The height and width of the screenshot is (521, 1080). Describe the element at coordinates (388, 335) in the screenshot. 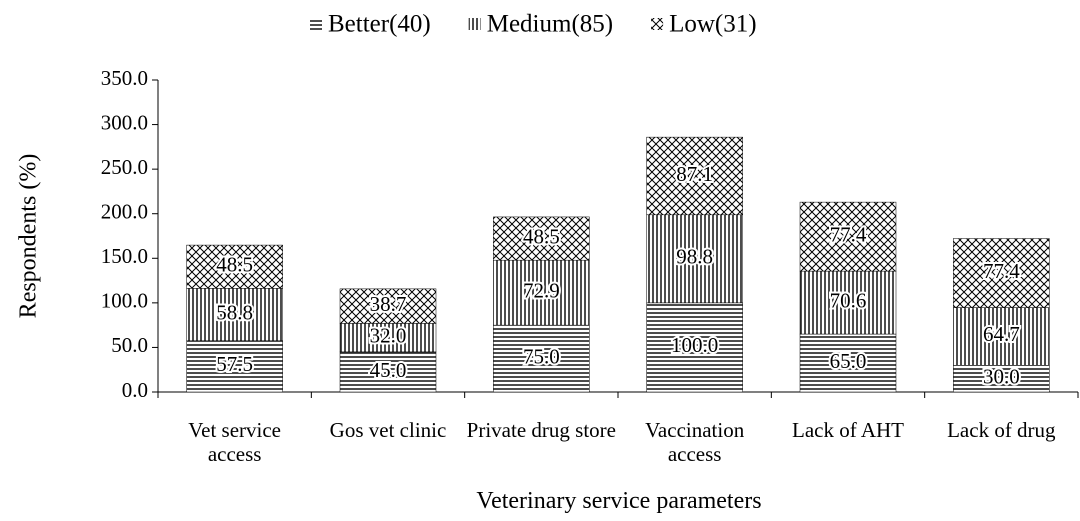

I see `value-label: 32.0` at that location.